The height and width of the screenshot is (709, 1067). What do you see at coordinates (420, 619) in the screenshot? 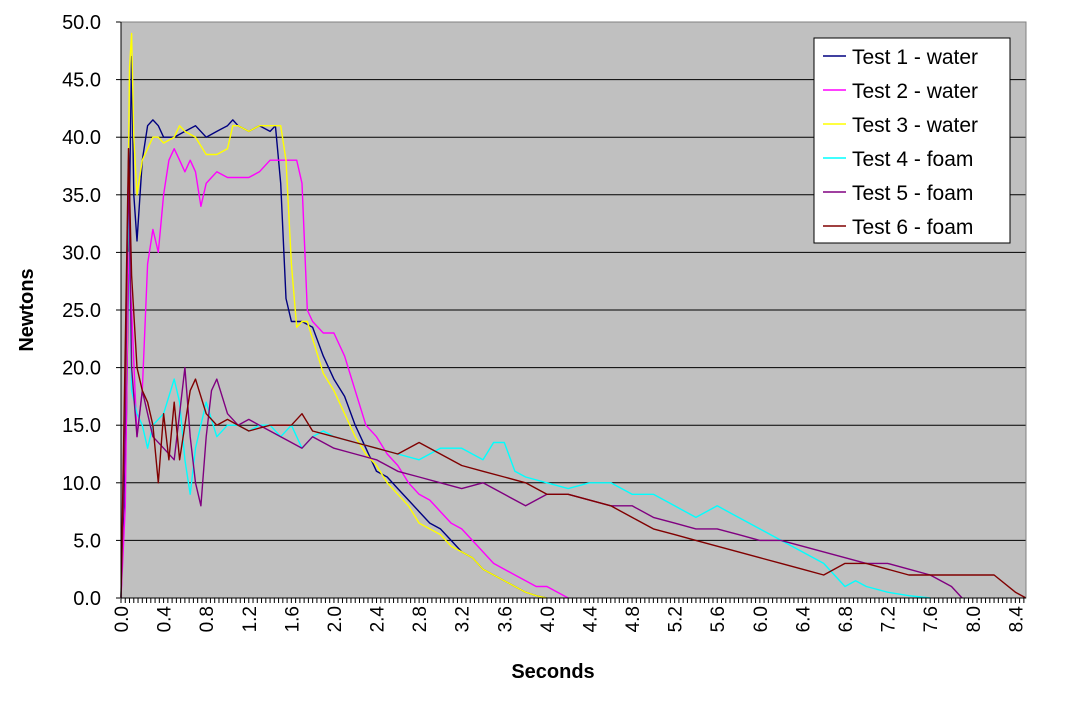
I see `x-tick-label: 2.8` at bounding box center [420, 619].